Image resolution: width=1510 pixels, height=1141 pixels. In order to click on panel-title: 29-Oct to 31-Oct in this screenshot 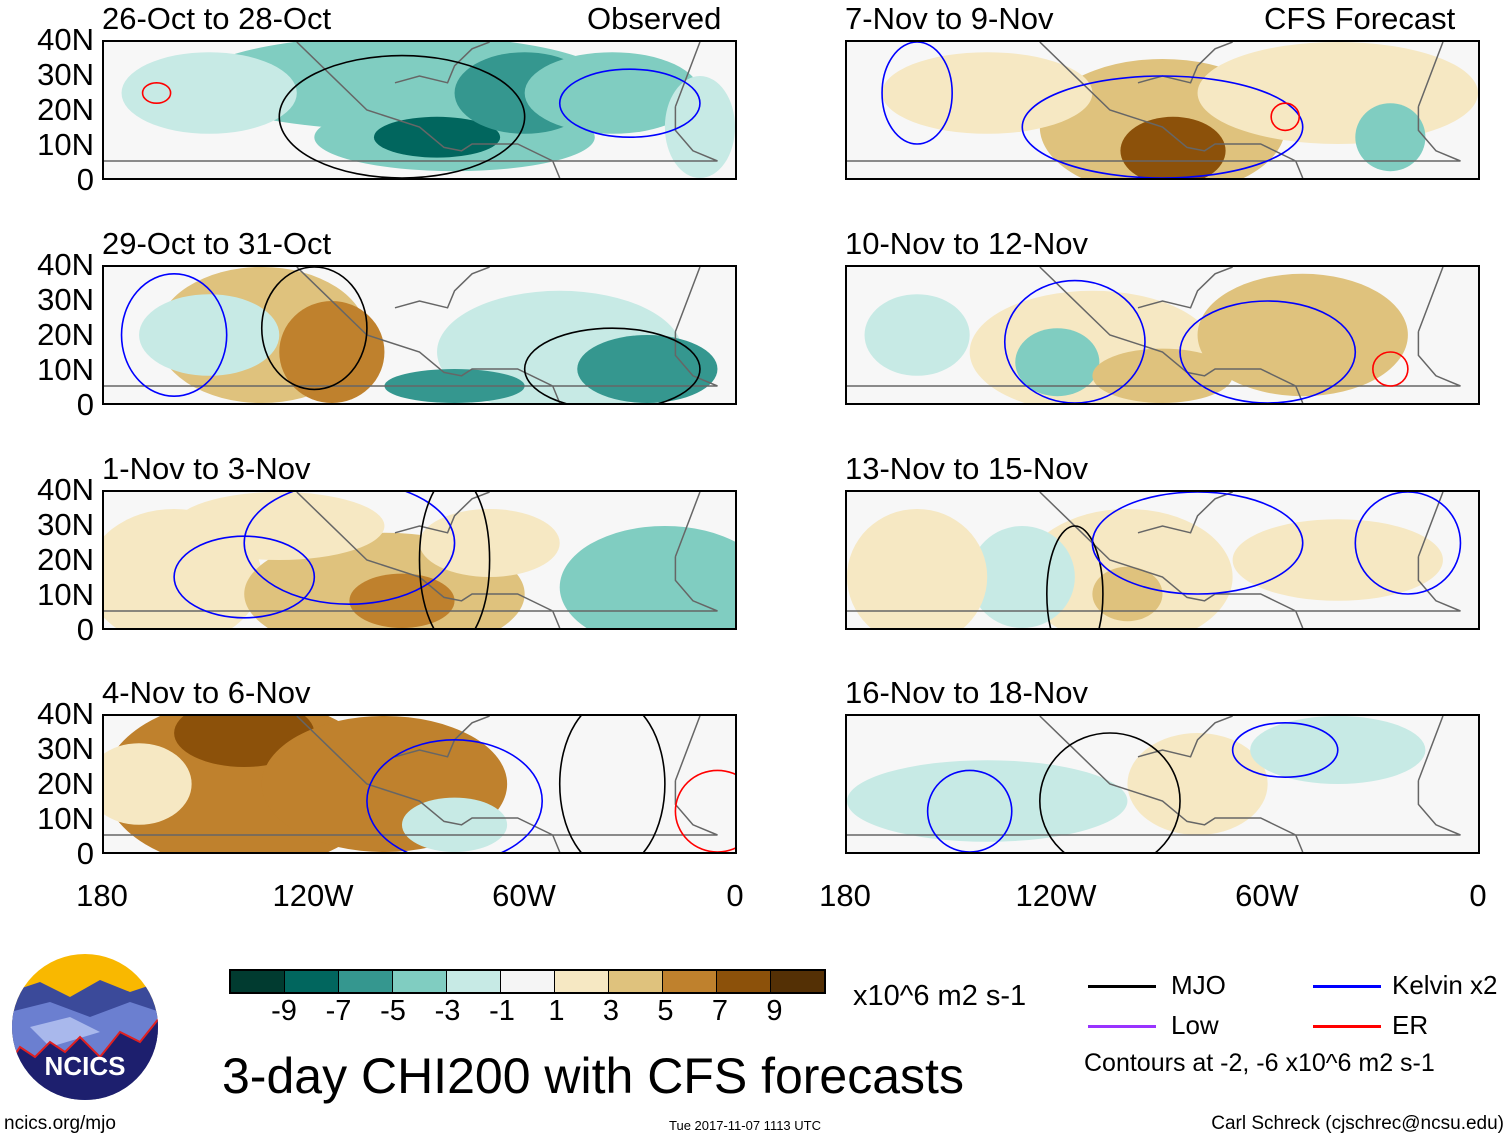, I will do `click(217, 243)`.